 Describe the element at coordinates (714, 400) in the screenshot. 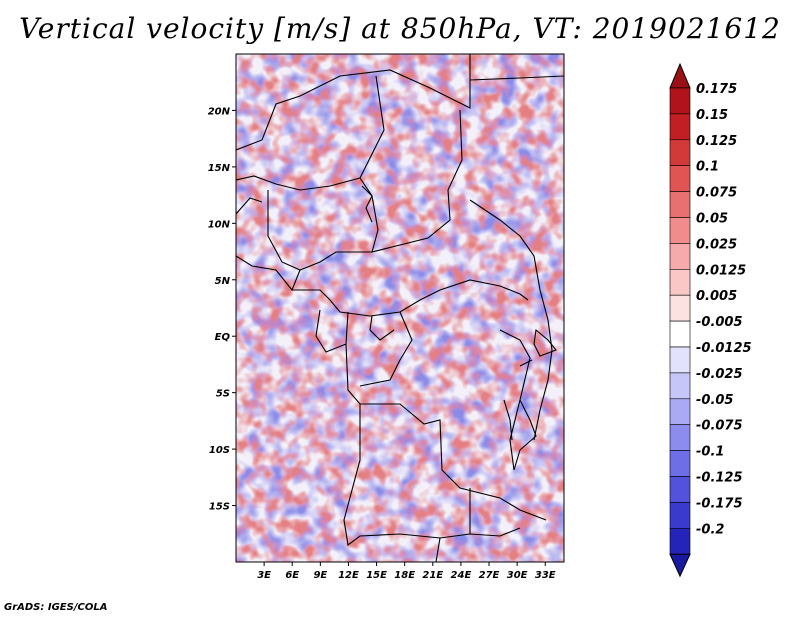

I see `colorbar-label: -0.05` at that location.